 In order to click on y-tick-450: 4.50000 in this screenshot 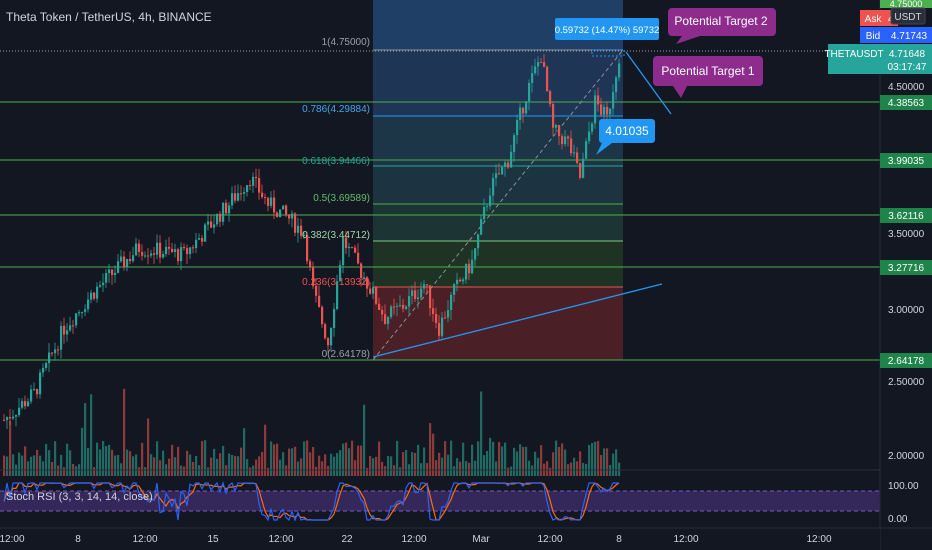, I will do `click(906, 87)`.